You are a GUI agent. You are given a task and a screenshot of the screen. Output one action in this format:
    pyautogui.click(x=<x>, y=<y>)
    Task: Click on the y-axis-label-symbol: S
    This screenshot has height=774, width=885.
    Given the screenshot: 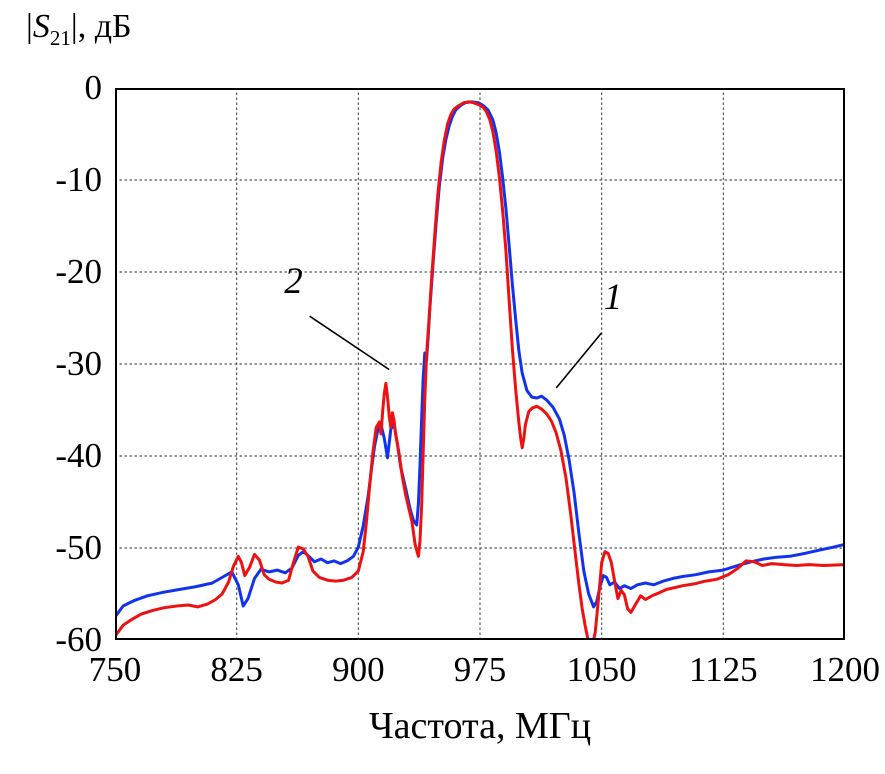 What is the action you would take?
    pyautogui.click(x=41, y=26)
    